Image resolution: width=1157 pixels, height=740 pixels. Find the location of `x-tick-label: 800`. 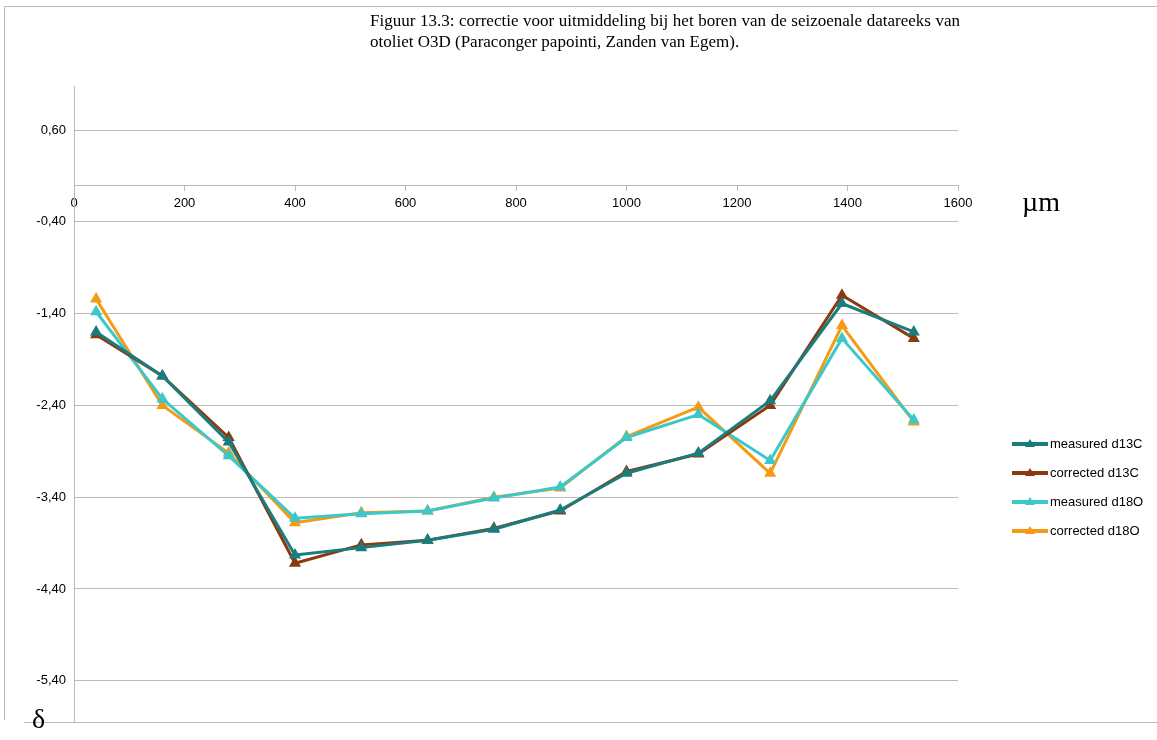

x-tick-label: 800 is located at coordinates (516, 203).